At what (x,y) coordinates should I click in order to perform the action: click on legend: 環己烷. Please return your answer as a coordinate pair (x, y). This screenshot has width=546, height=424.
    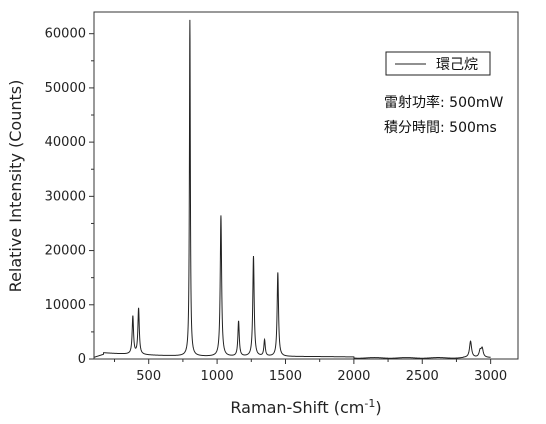
    Looking at the image, I should click on (438, 63).